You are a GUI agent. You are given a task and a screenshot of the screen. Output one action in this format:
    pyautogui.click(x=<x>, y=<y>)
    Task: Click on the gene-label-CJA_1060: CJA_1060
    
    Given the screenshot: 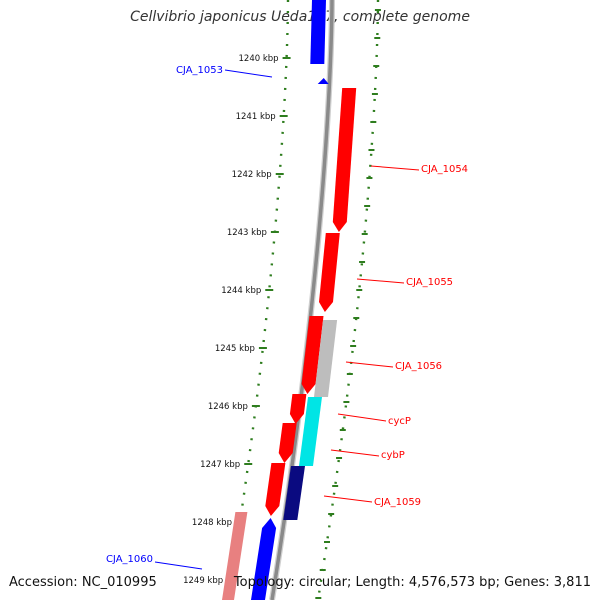 What is the action you would take?
    pyautogui.click(x=129, y=559)
    